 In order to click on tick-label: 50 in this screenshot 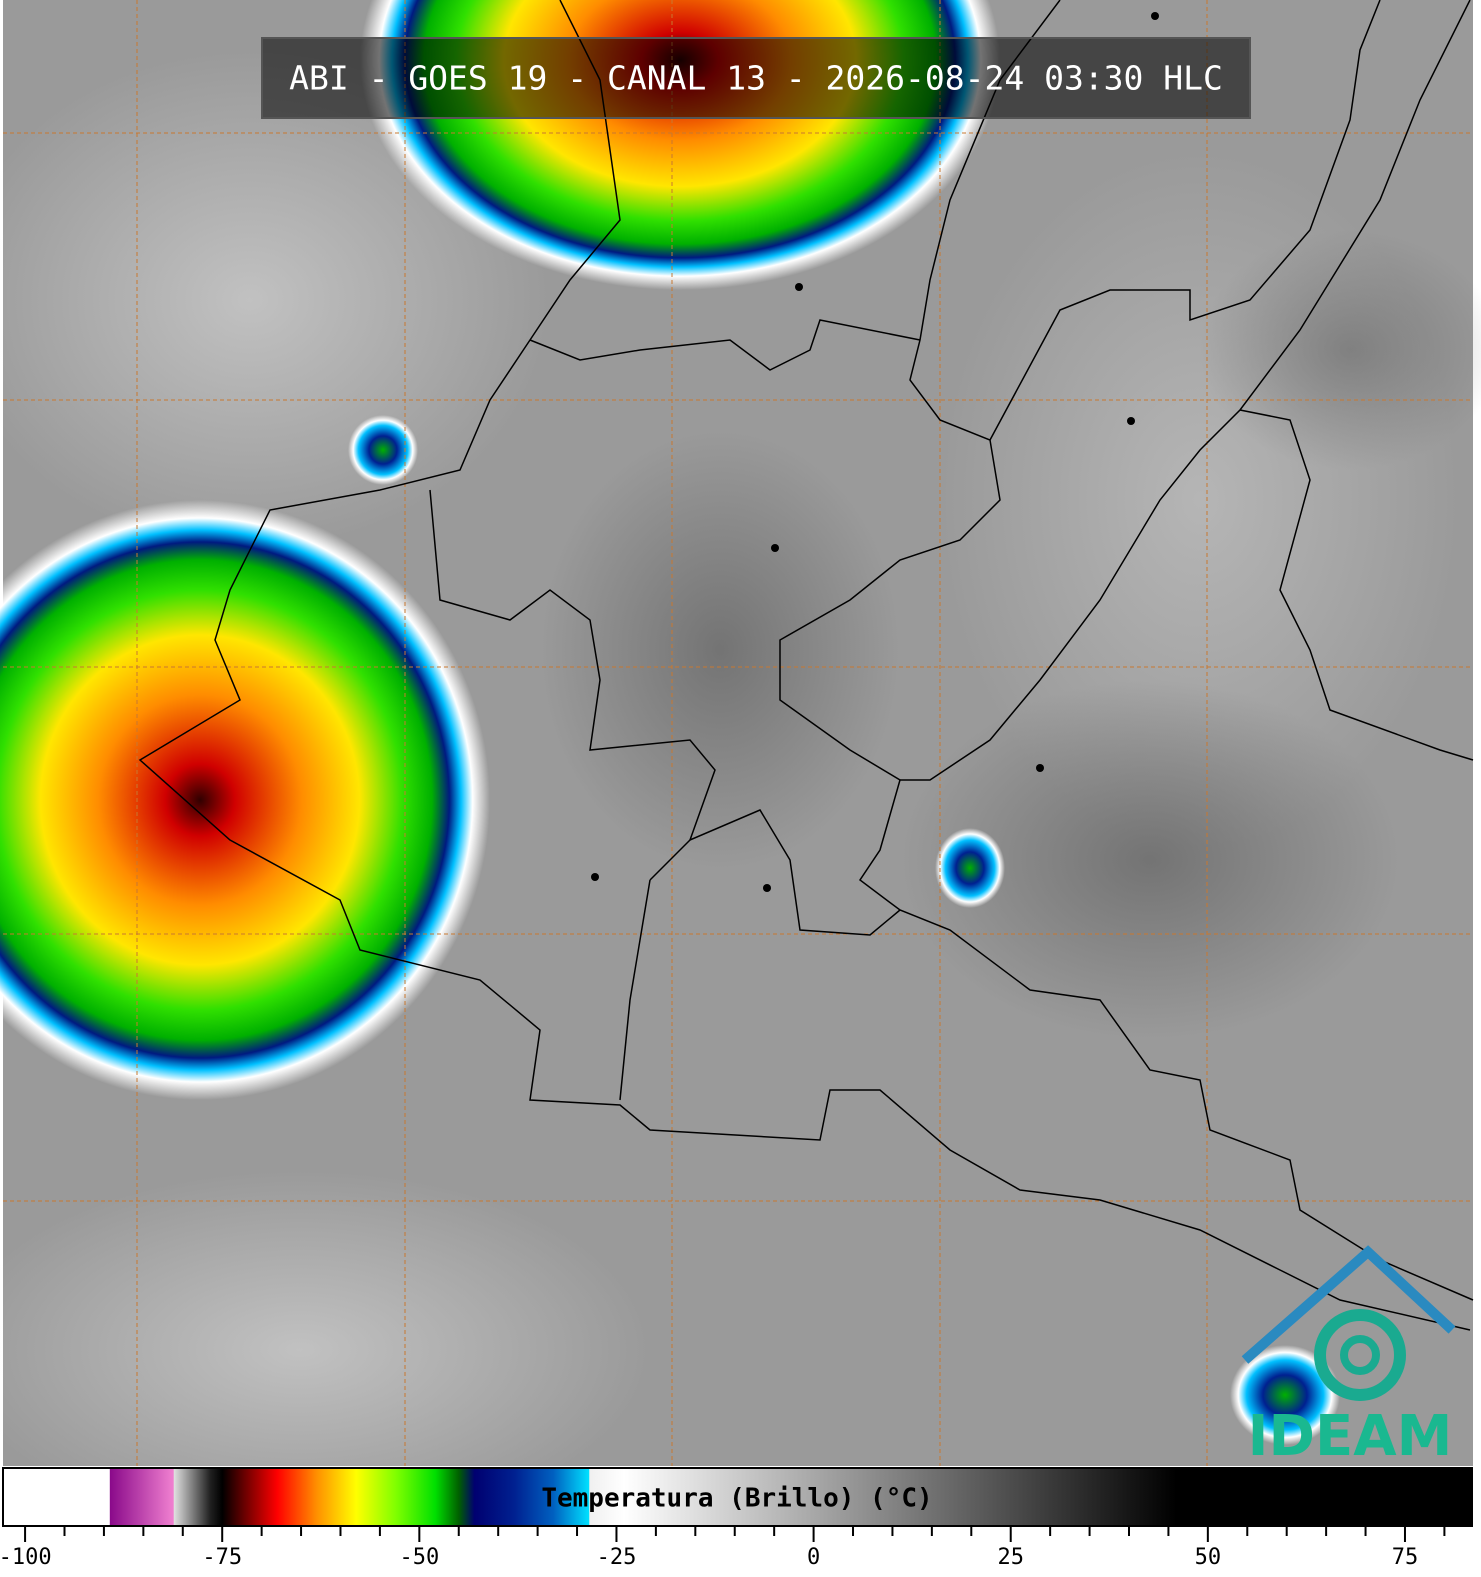, I will do `click(1208, 1557)`.